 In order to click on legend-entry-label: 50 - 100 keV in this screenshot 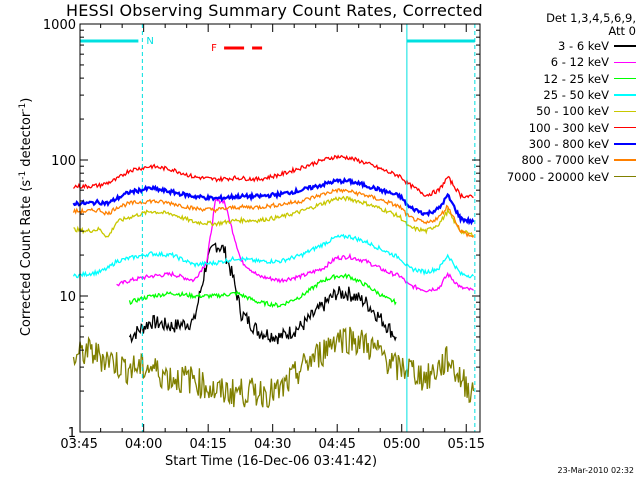, I will do `click(572, 111)`.